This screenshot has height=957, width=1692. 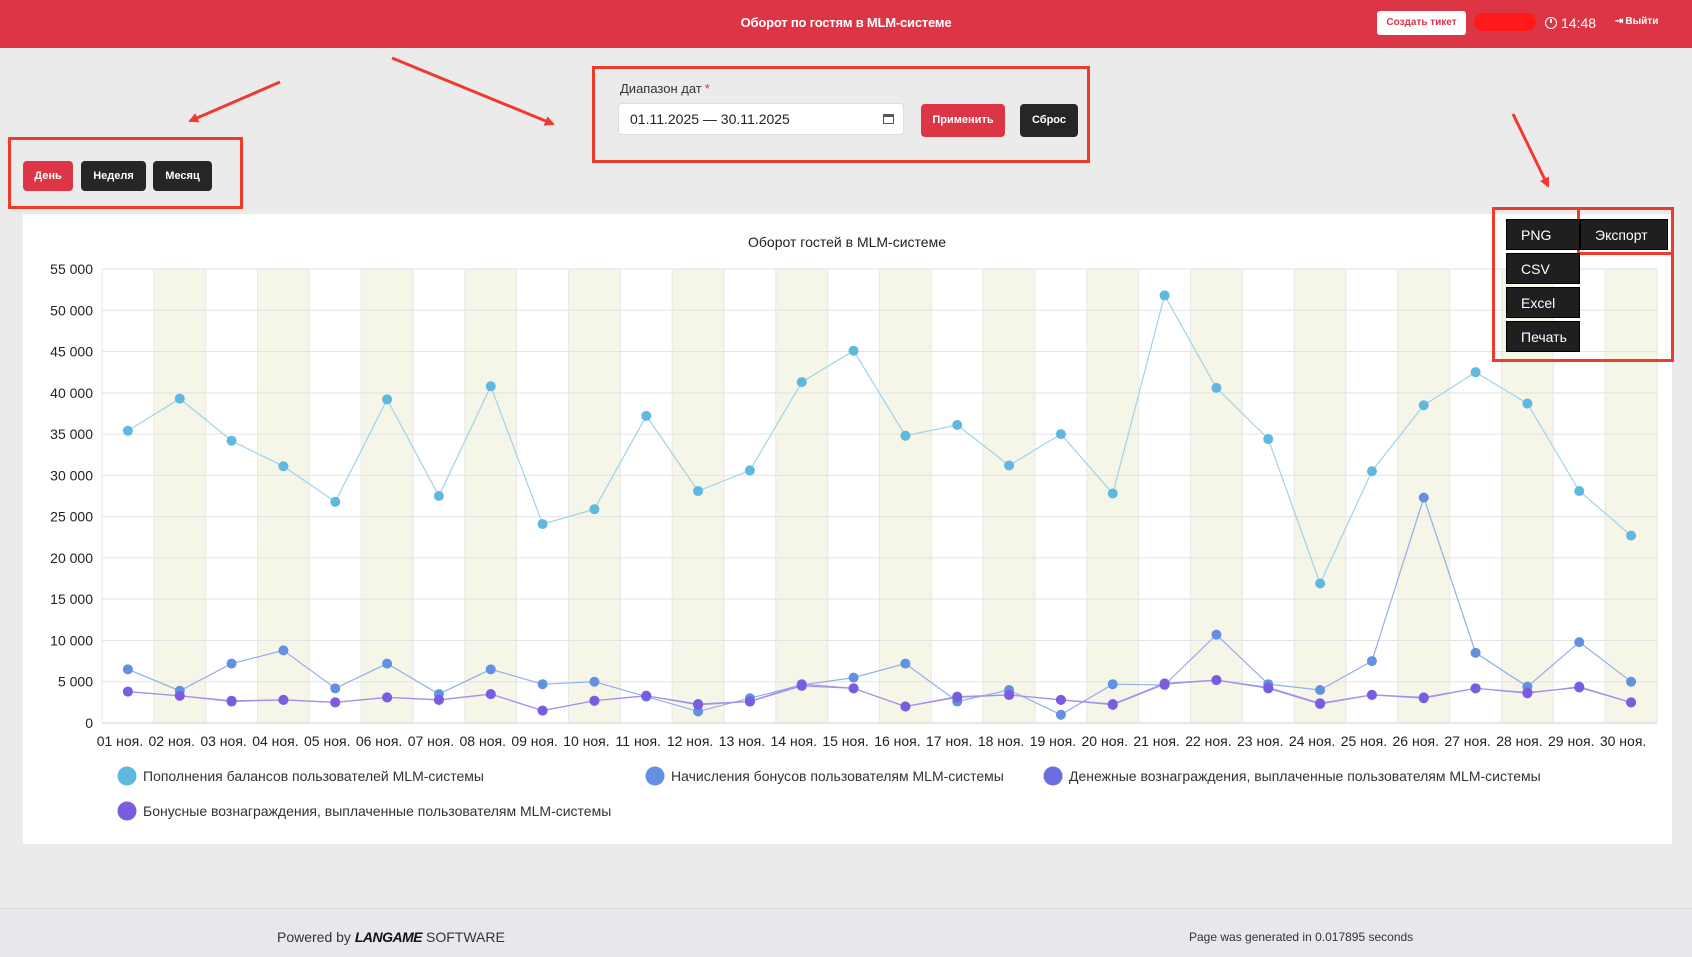 What do you see at coordinates (1467, 741) in the screenshot?
I see `x-tick-label: 27 ноя.` at bounding box center [1467, 741].